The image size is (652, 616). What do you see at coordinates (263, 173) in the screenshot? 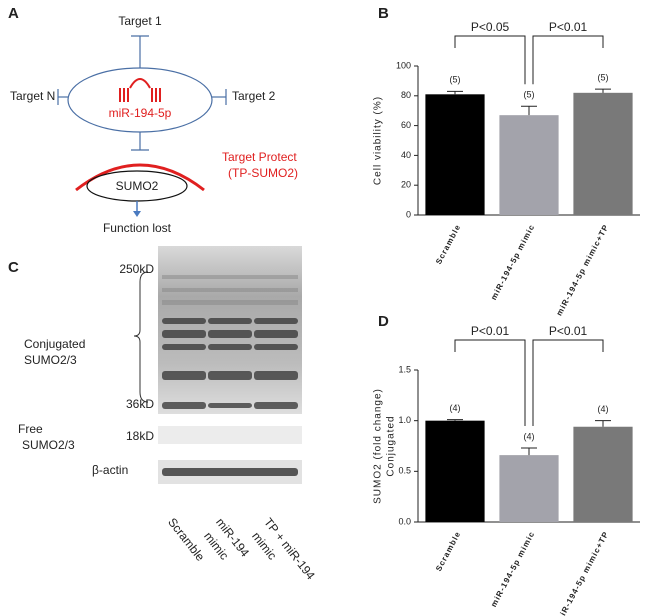
I see `protector-label: (TP-SUMO2)` at bounding box center [263, 173].